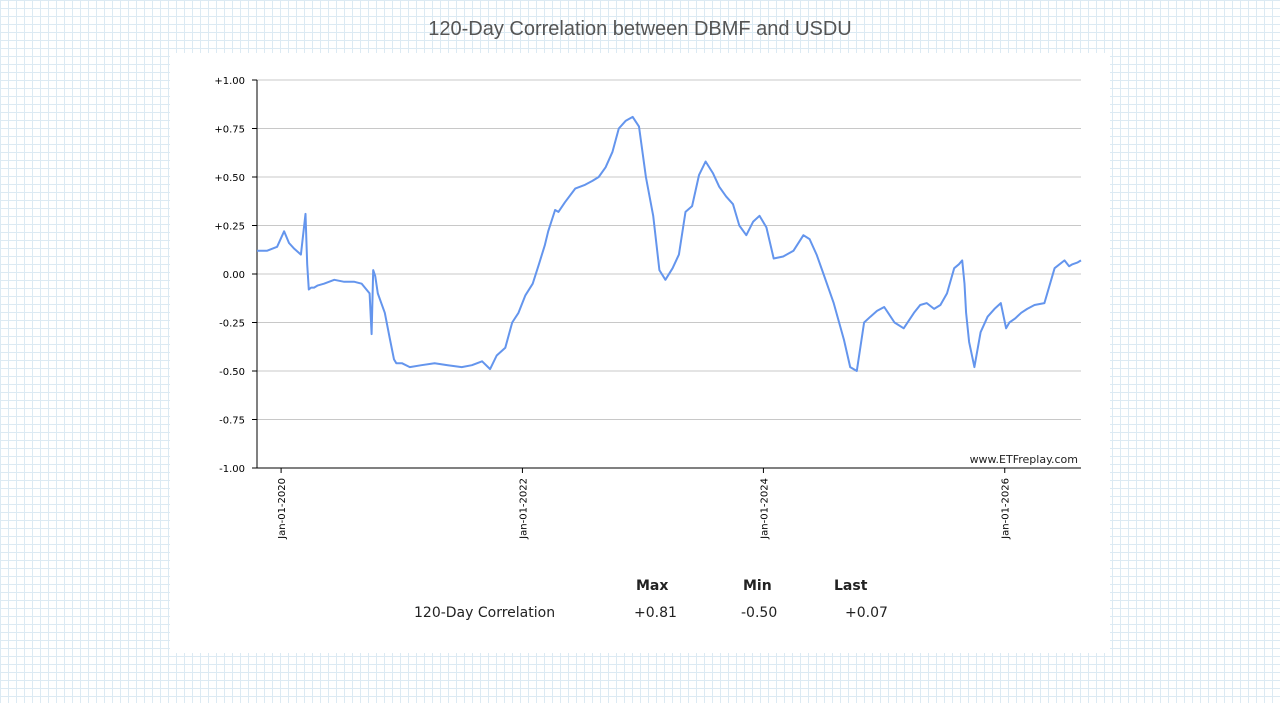 The width and height of the screenshot is (1280, 703). Describe the element at coordinates (232, 469) in the screenshot. I see `y-tick-label: -1.00` at that location.